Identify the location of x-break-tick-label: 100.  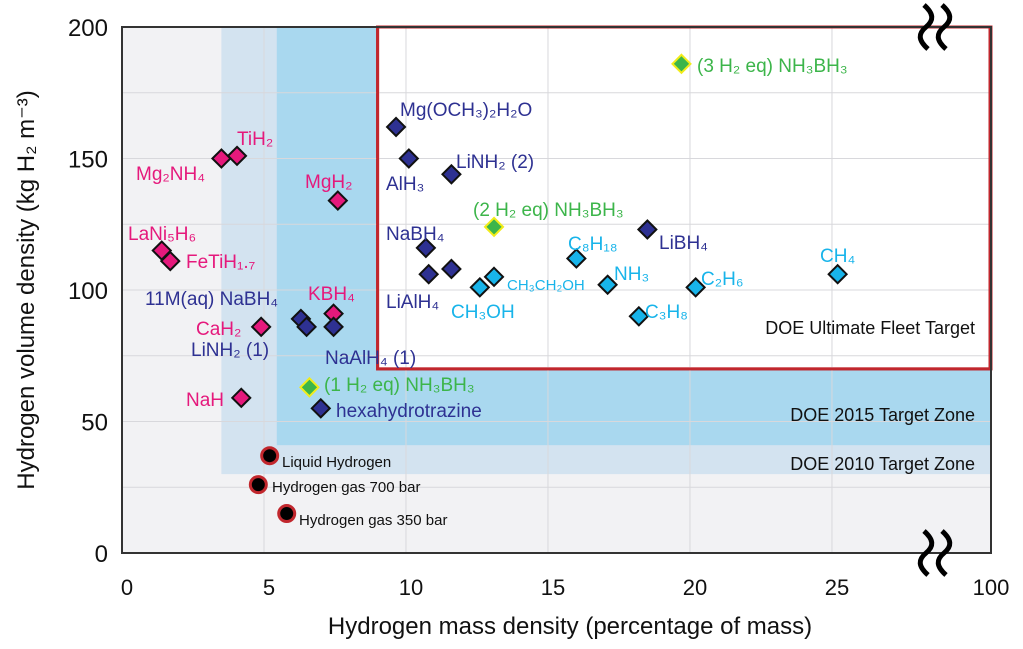
(991, 587).